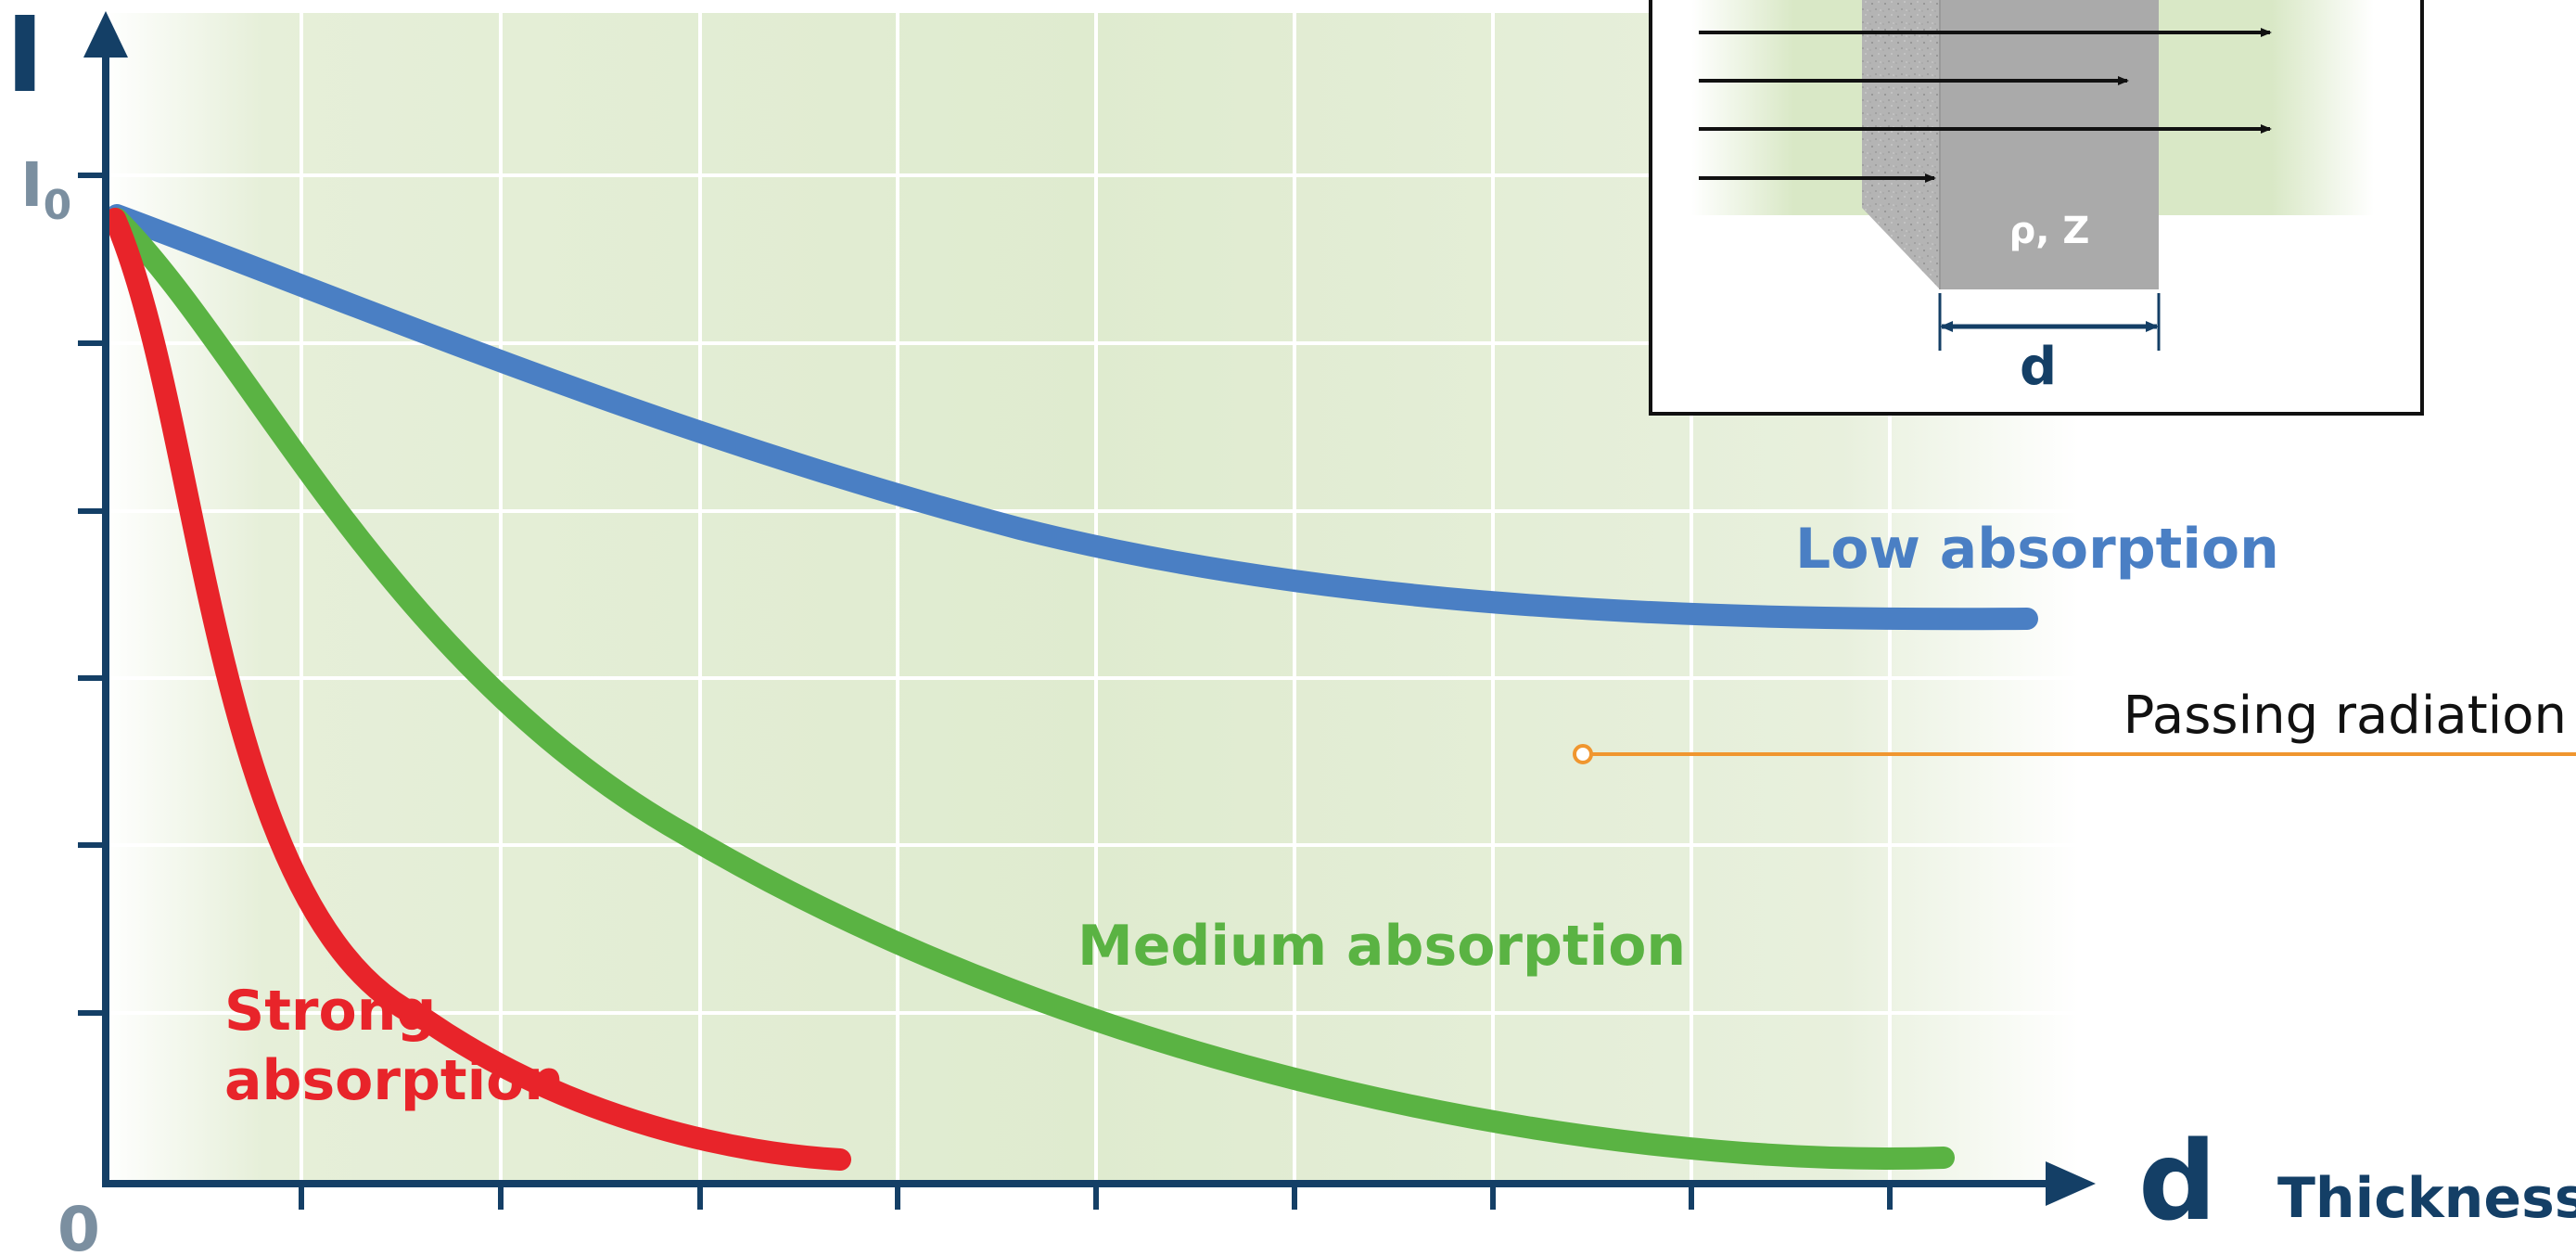 Image resolution: width=2576 pixels, height=1256 pixels. Describe the element at coordinates (105, 35) in the screenshot. I see `y-axis-arrowhead` at that location.